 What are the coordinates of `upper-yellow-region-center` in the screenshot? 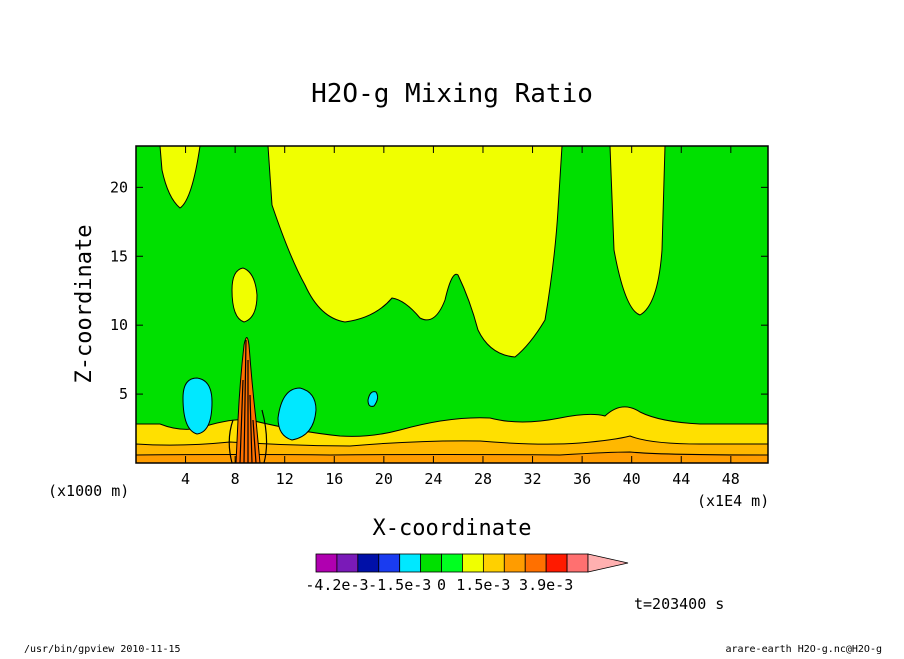 It's located at (415, 252).